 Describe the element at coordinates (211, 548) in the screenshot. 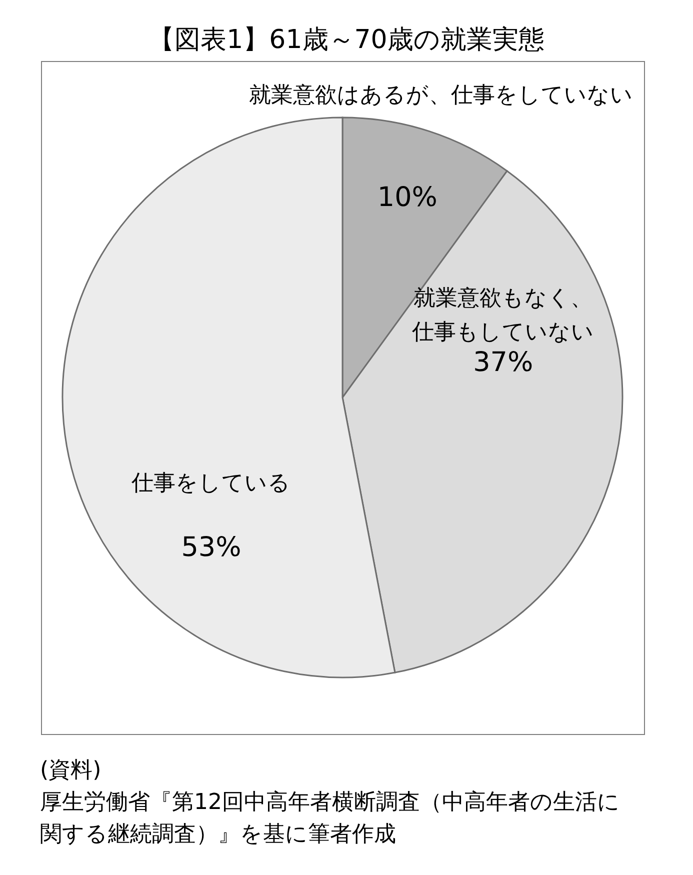

I see `data-label: 53%` at that location.